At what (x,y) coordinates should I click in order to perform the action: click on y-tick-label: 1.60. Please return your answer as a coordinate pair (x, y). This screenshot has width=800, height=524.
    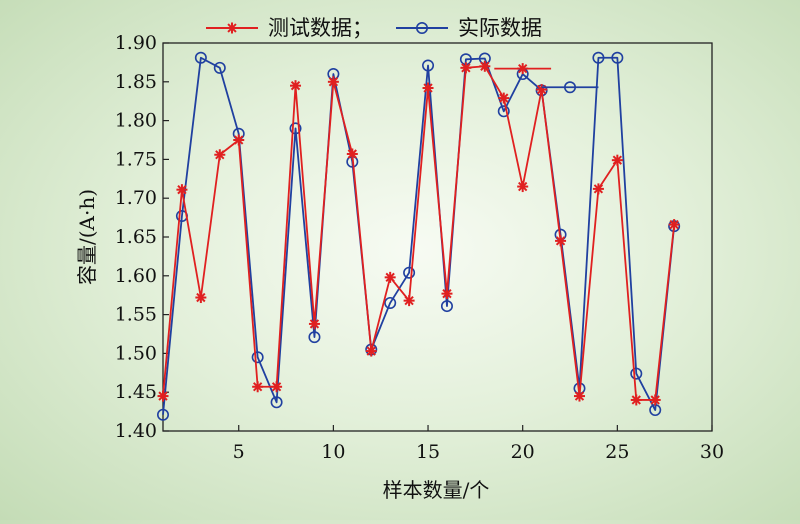
    Looking at the image, I should click on (136, 276).